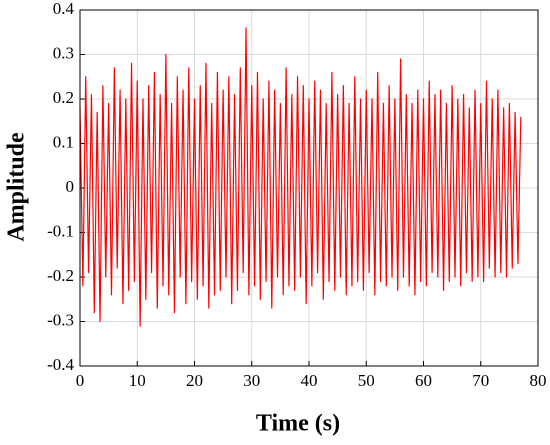  I want to click on x-tick-label: 70, so click(480, 380).